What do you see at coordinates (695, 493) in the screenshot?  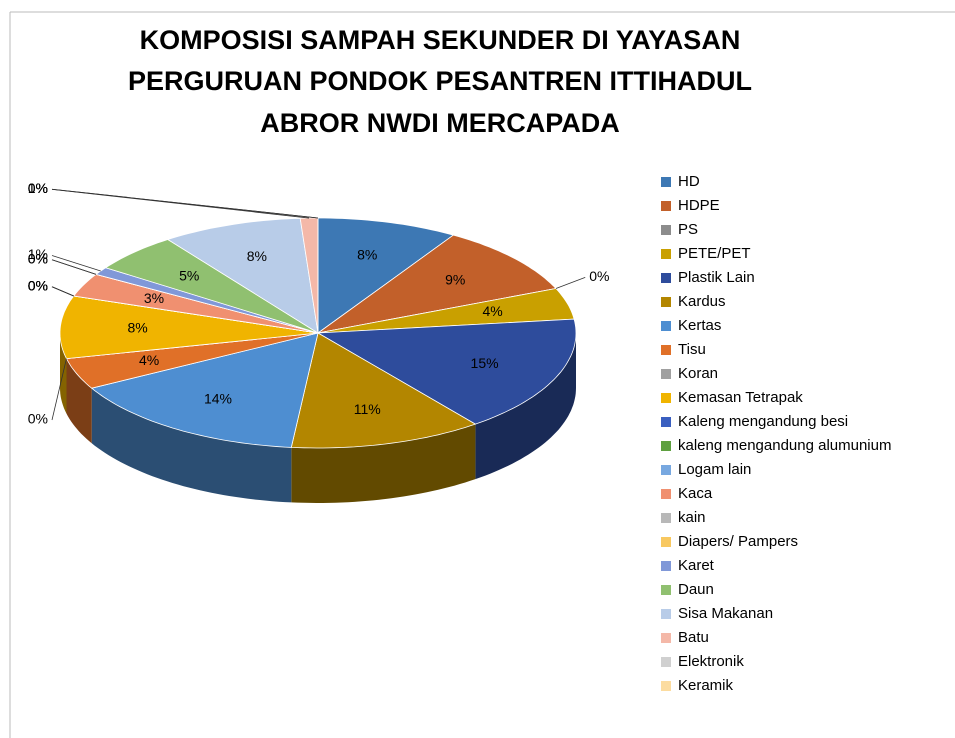 I see `legend-label: Kaca` at bounding box center [695, 493].